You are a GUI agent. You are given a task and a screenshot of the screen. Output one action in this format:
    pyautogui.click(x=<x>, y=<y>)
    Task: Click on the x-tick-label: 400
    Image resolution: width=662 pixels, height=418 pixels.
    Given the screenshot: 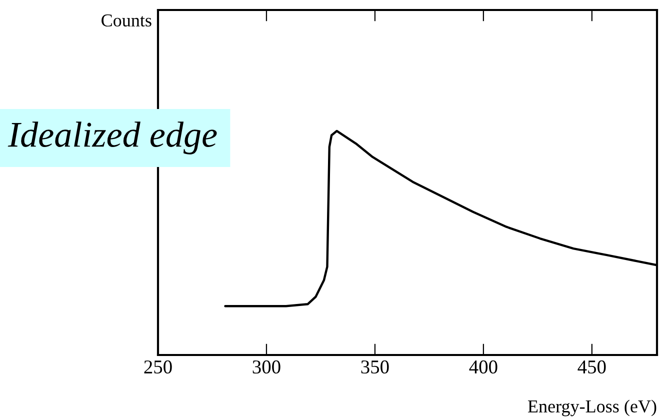 What is the action you would take?
    pyautogui.click(x=483, y=367)
    